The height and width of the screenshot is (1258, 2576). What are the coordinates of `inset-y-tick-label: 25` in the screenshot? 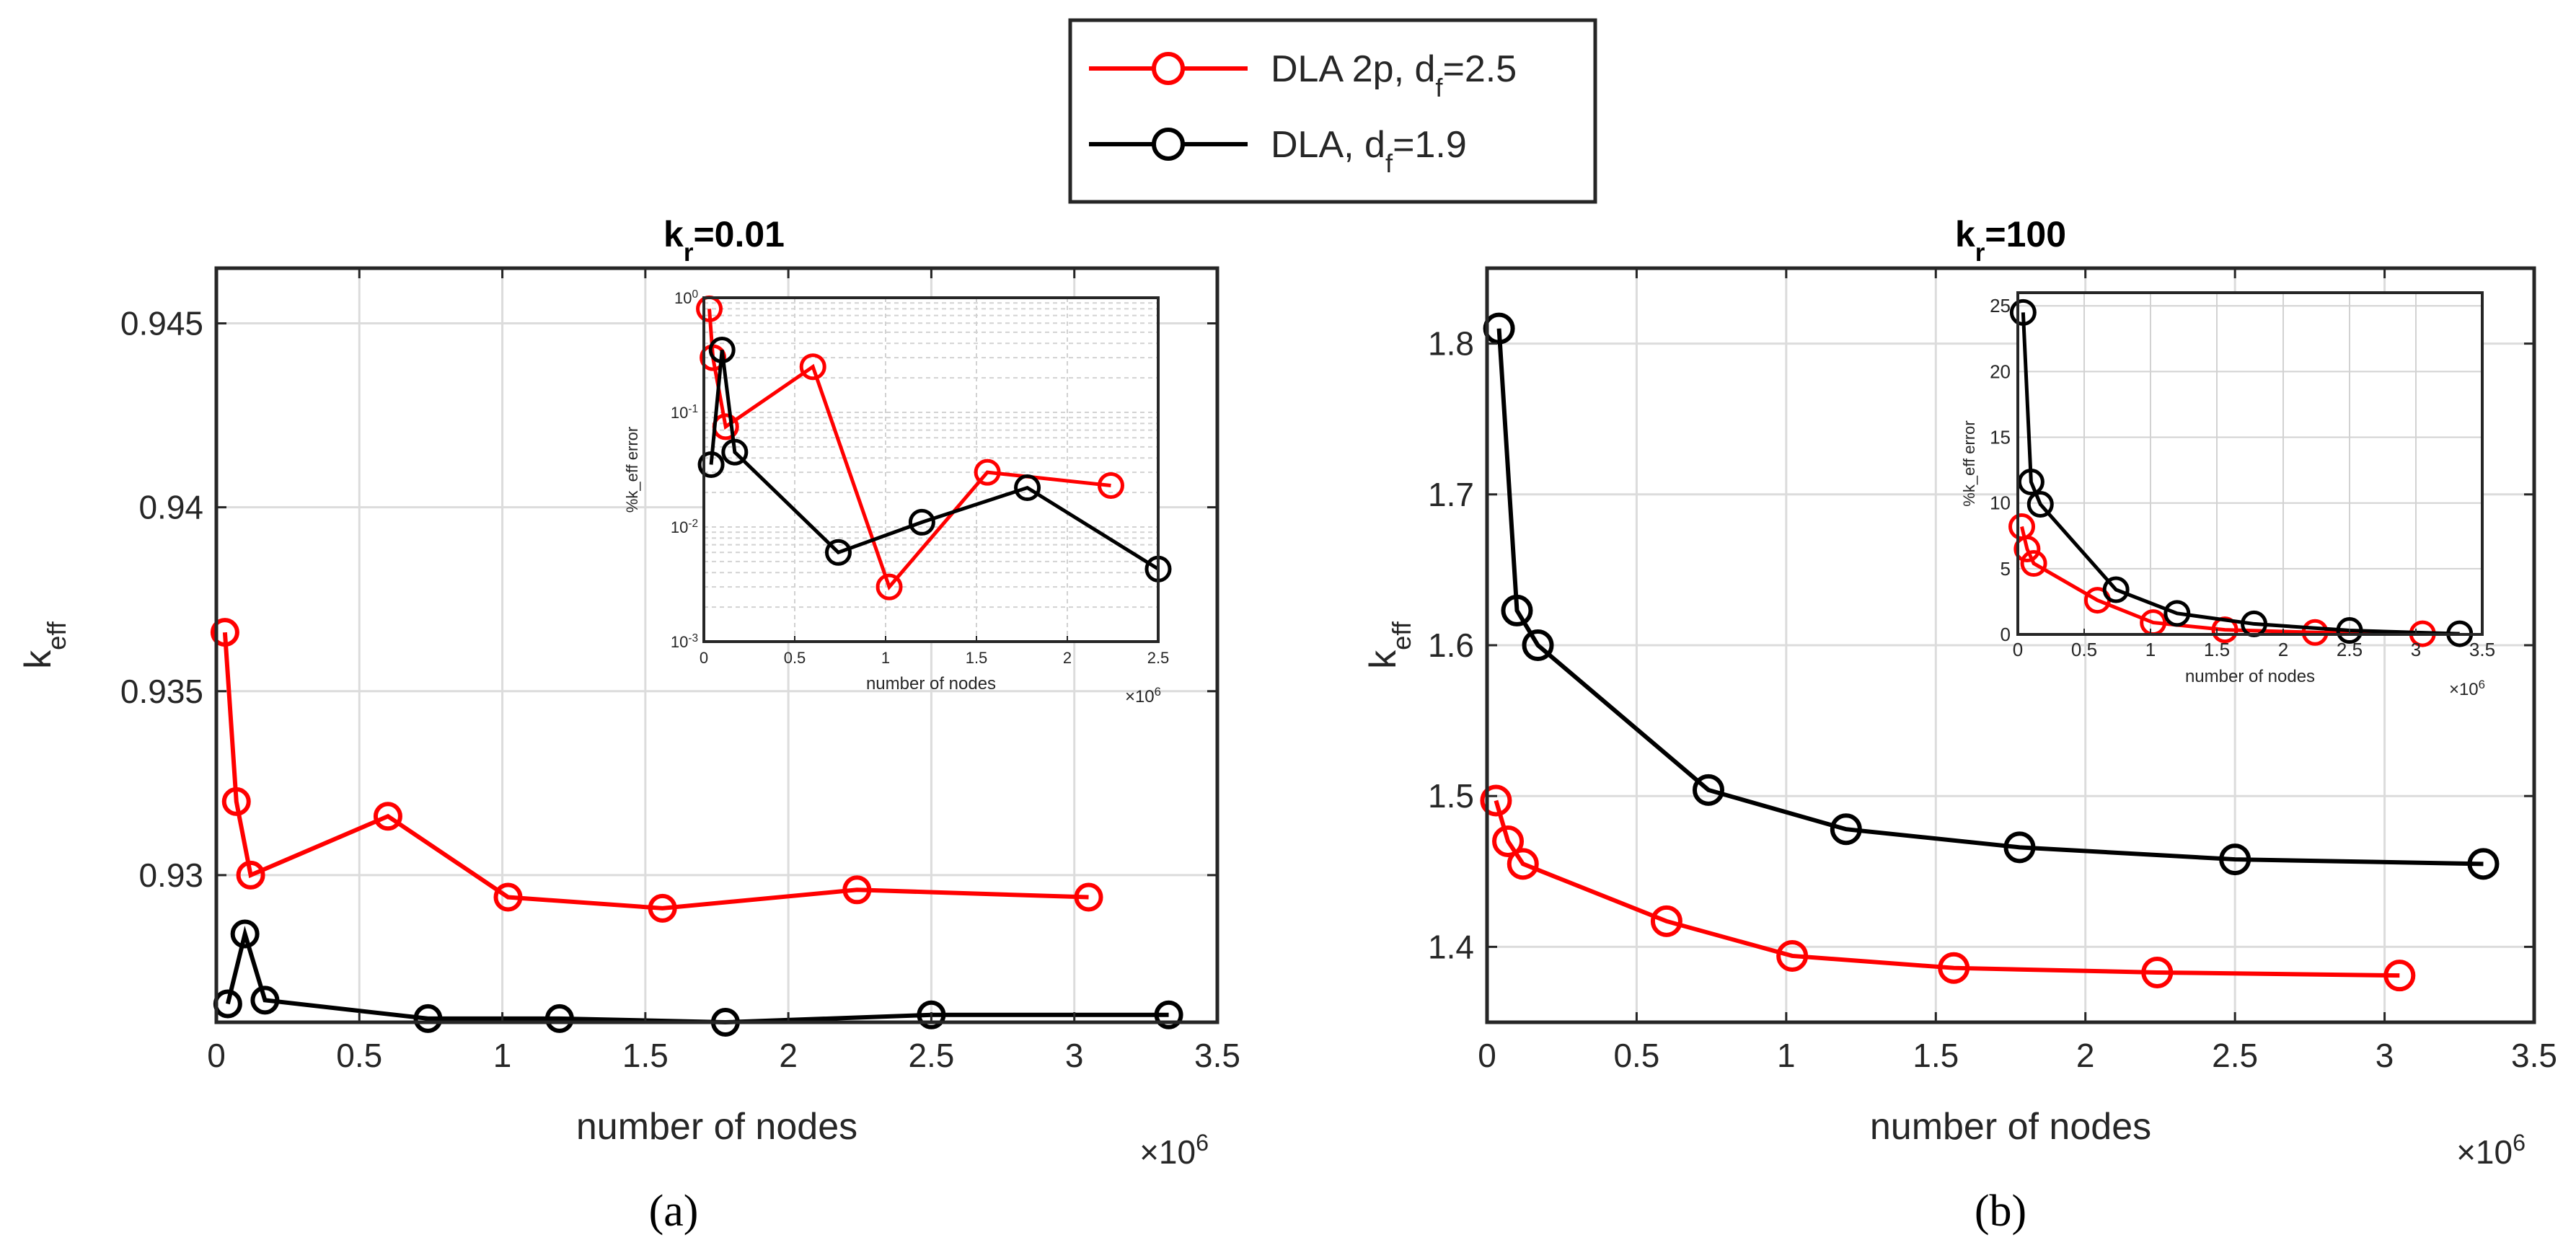 It's located at (2000, 306).